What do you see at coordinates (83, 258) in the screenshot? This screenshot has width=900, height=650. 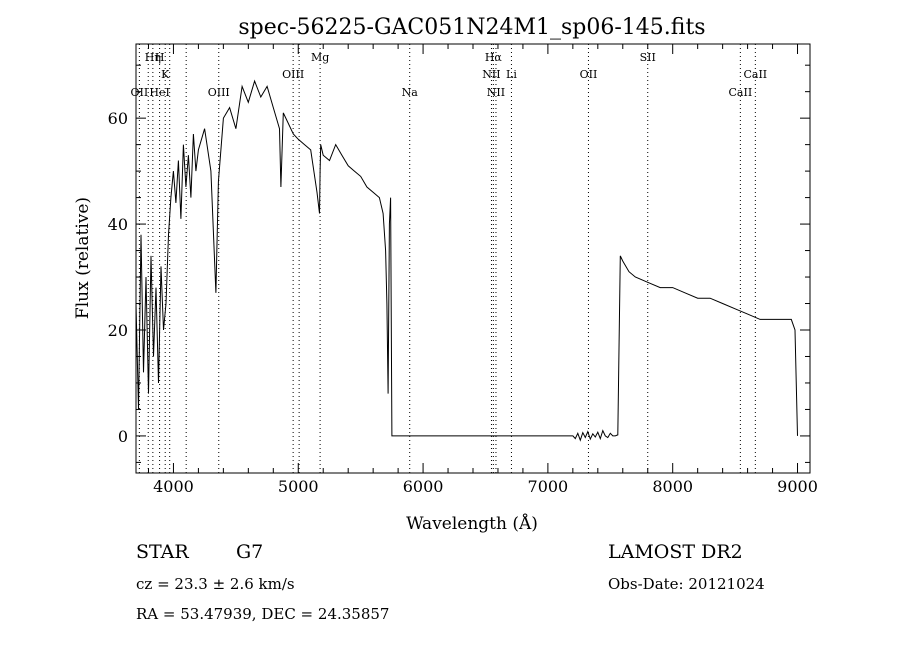 I see `y-axis-label: Flux (relative)` at bounding box center [83, 258].